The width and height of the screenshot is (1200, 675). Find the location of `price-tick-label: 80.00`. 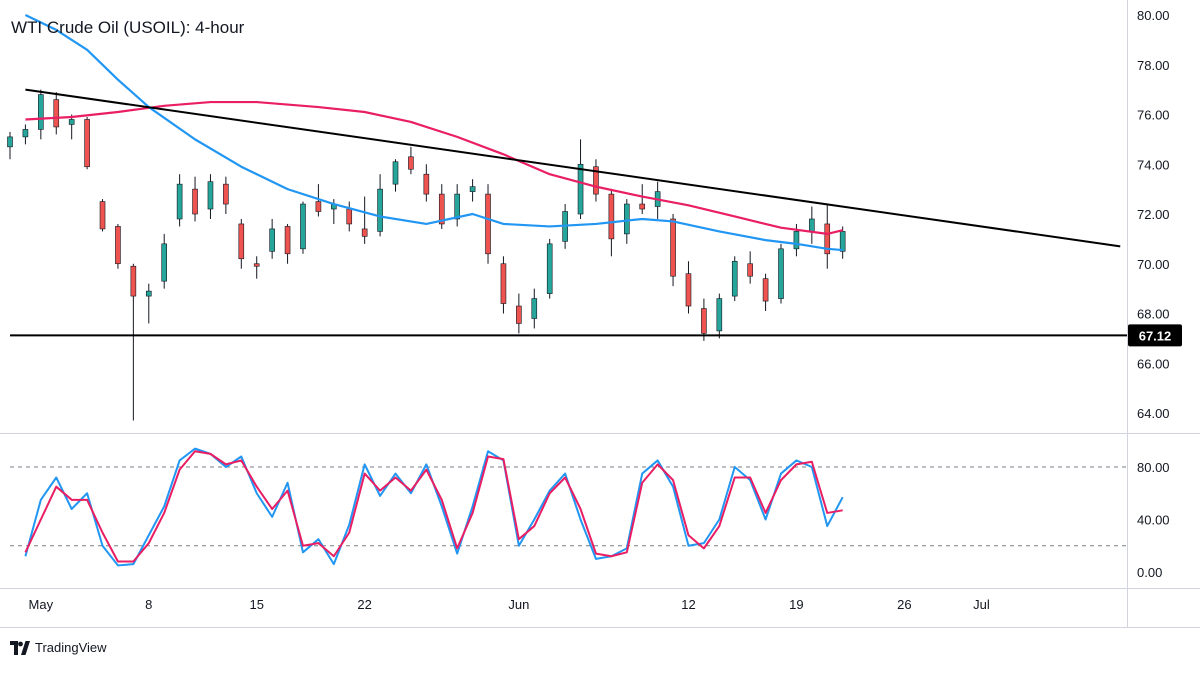

price-tick-label: 80.00 is located at coordinates (1153, 15).